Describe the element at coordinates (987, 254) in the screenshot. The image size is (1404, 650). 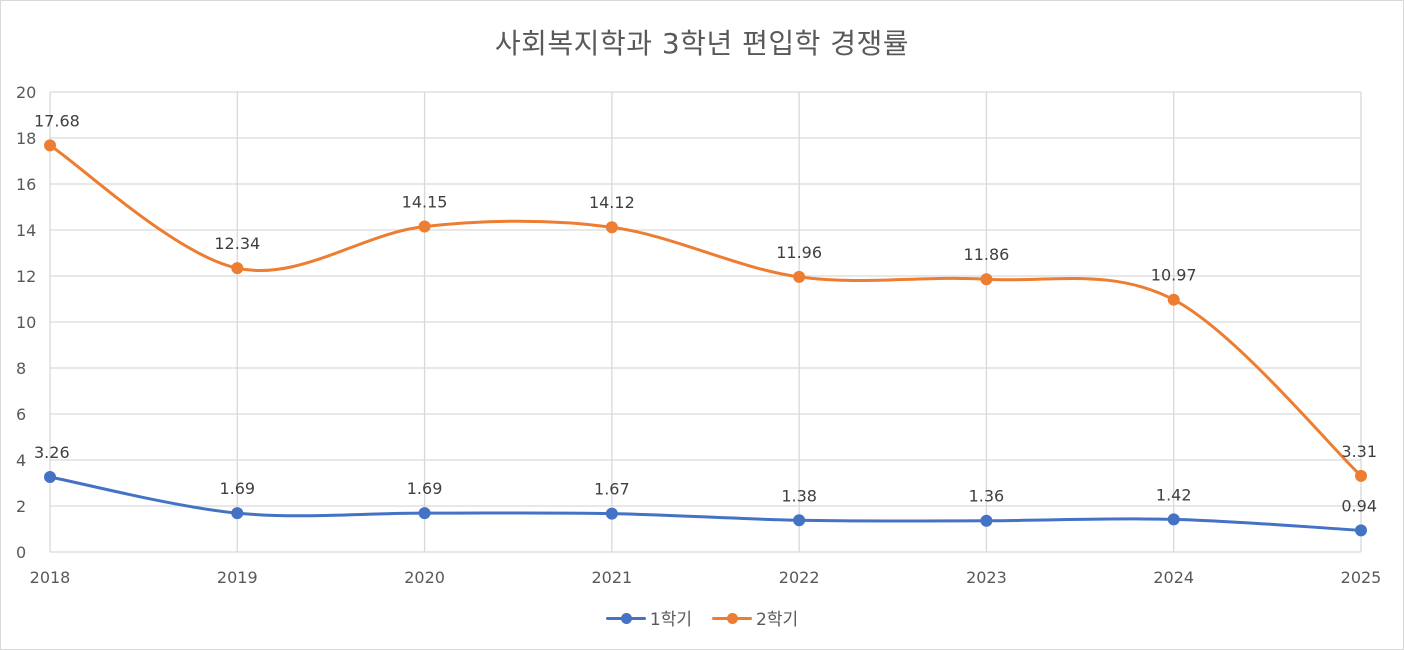
I see `data-label: 11.86` at that location.